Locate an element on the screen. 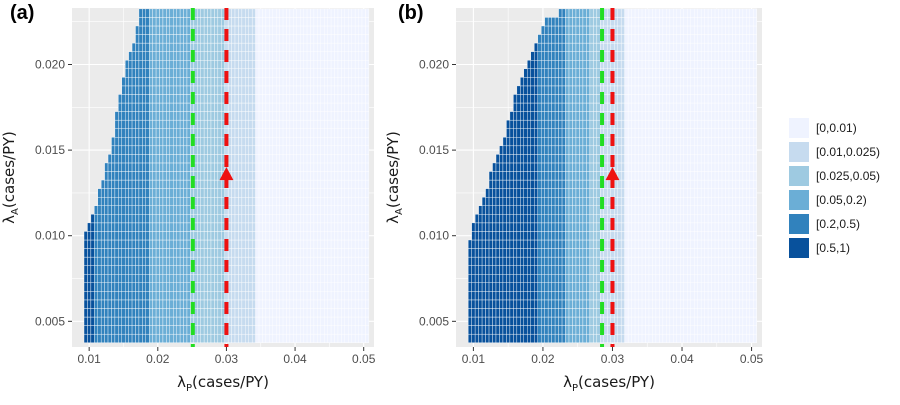 This screenshot has height=405, width=900. x-tick-label: 0.01 is located at coordinates (89, 359).